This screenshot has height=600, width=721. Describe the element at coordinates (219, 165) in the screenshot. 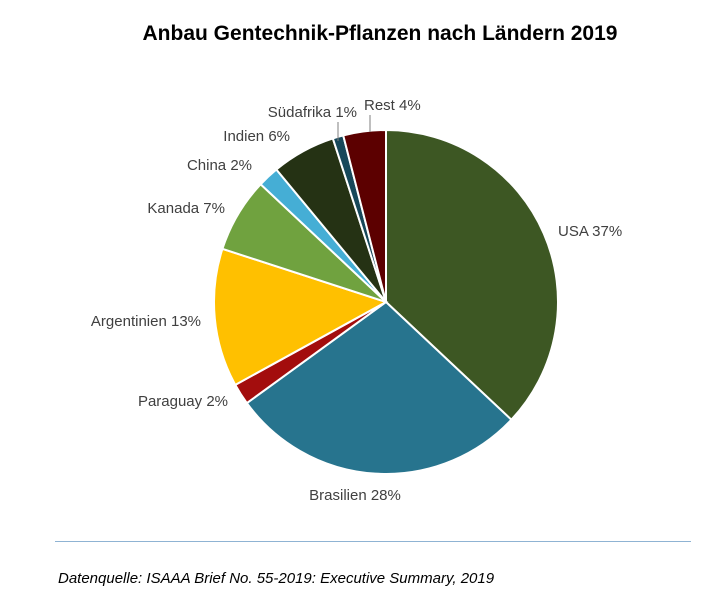

I see `data-label-china: China 2%` at that location.